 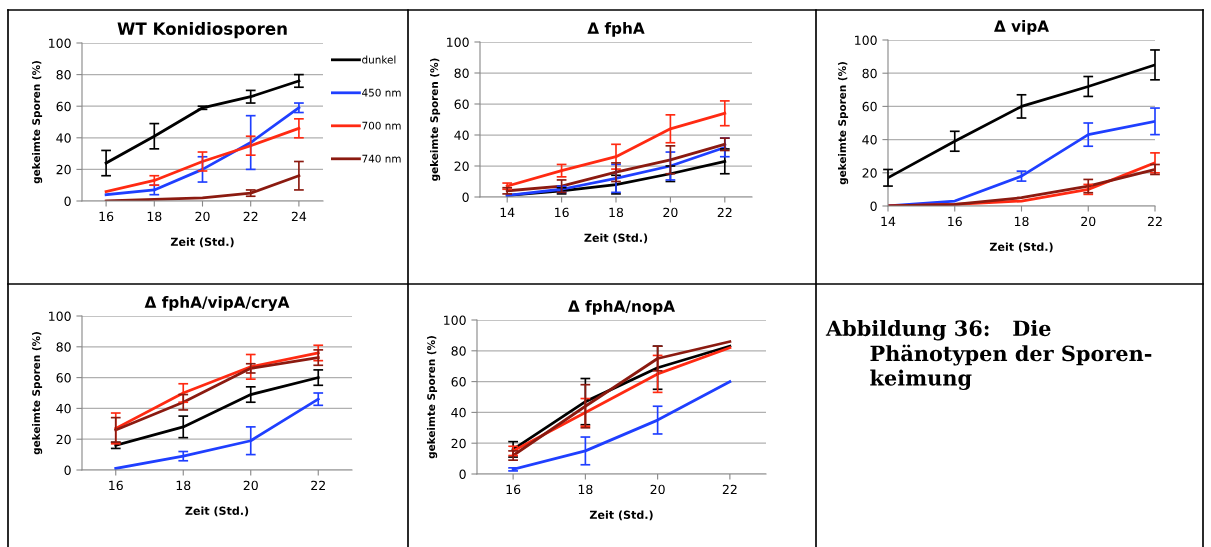 What do you see at coordinates (621, 307) in the screenshot?
I see `chart-title: Δ fphA/nopA` at bounding box center [621, 307].